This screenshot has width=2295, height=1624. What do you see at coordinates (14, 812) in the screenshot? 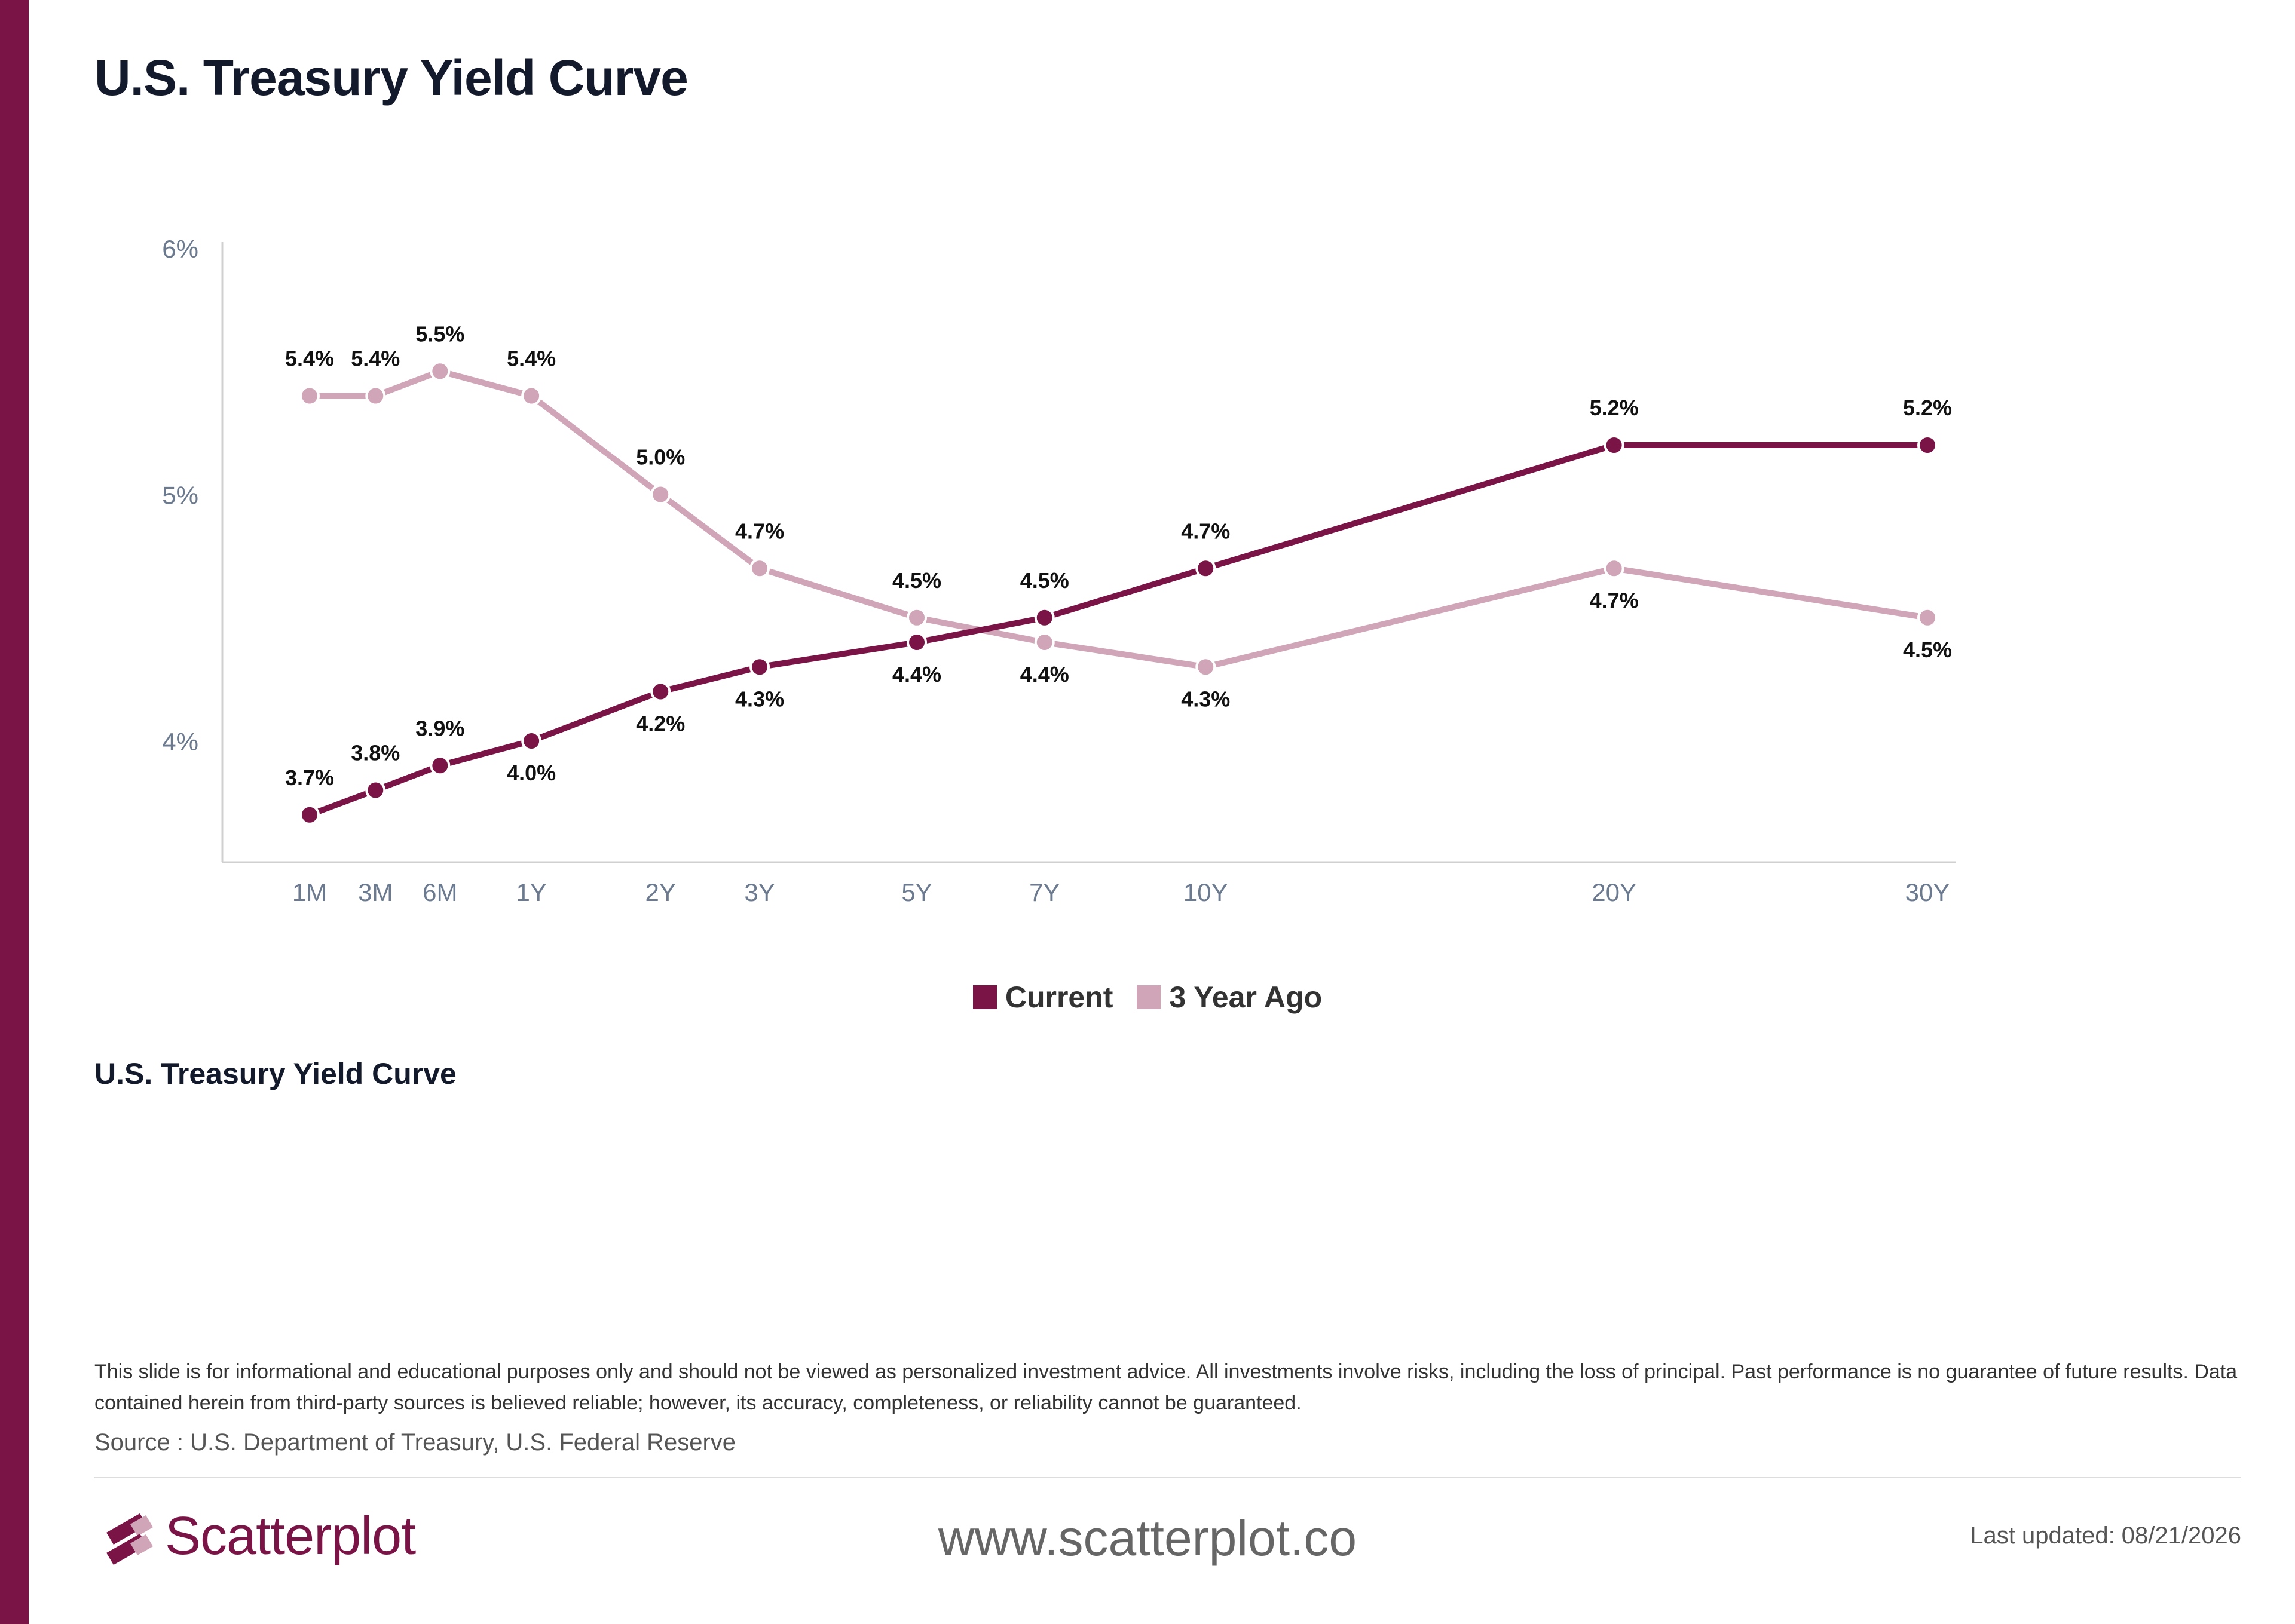
I see `brand-side-bar` at bounding box center [14, 812].